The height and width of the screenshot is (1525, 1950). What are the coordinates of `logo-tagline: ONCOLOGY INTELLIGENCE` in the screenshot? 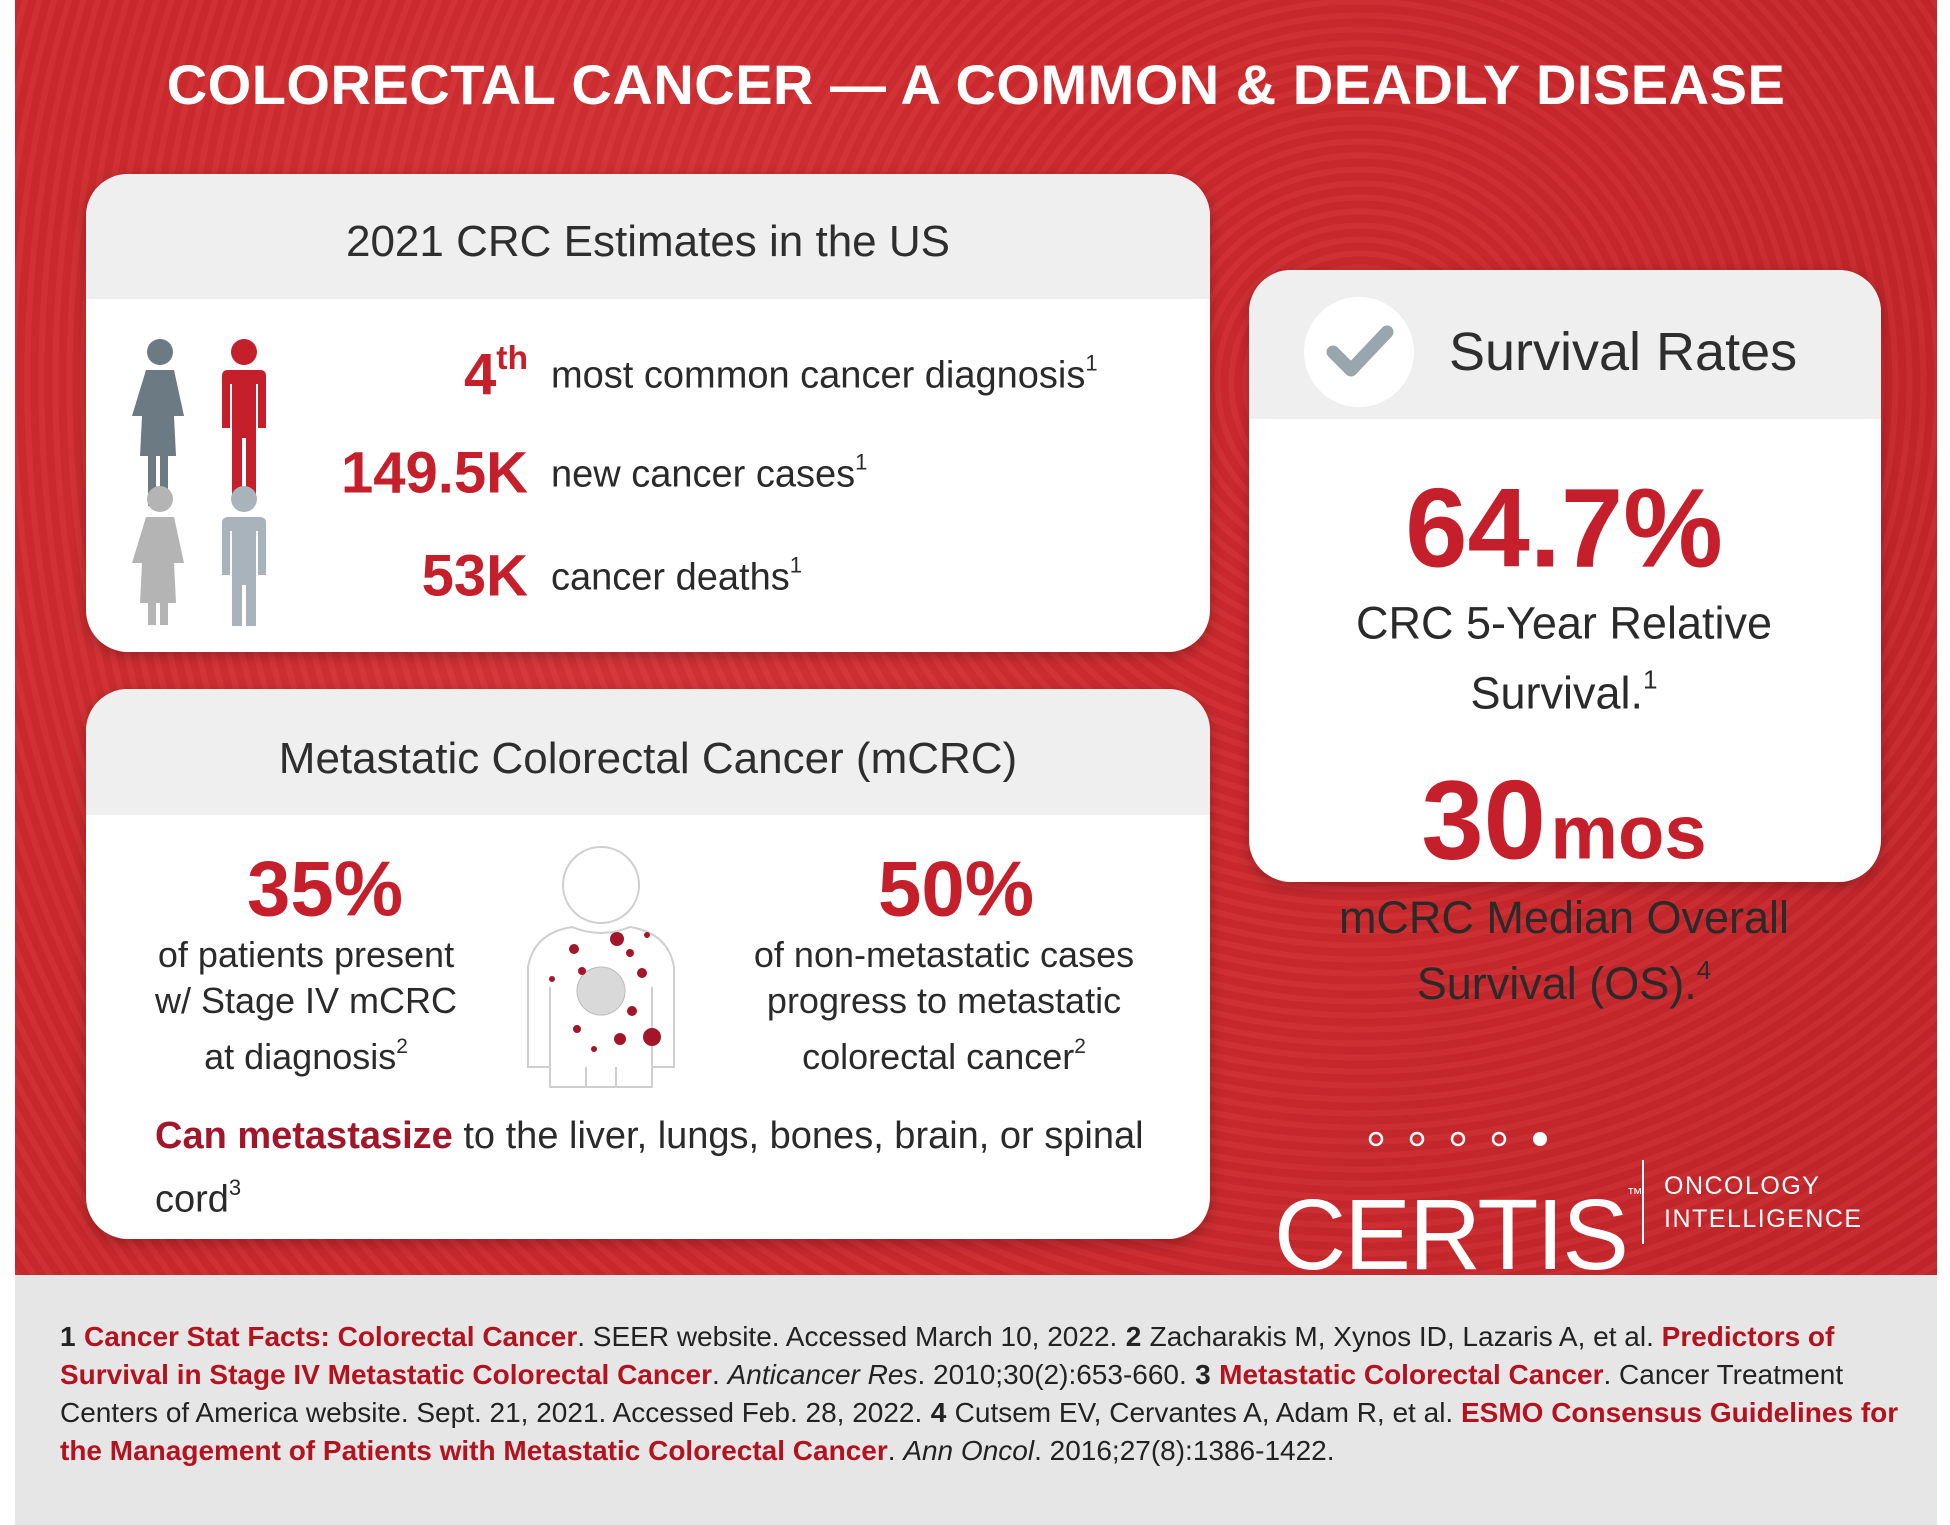 It's located at (1763, 1203).